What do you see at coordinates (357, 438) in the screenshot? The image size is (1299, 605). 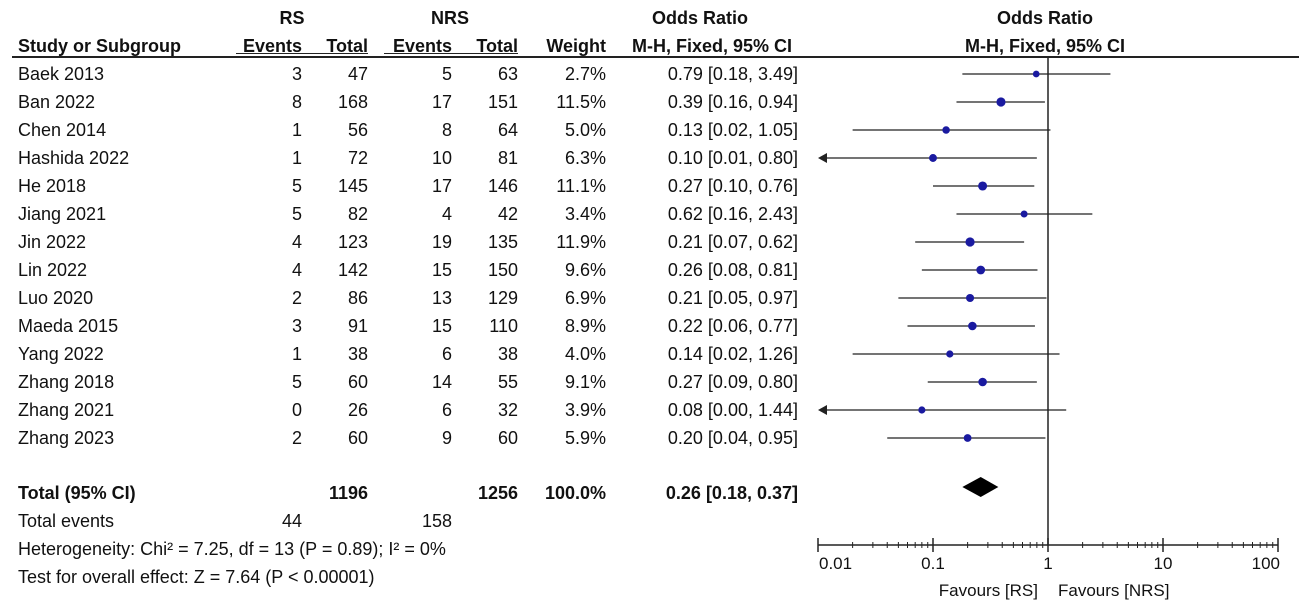 I see `rs-total-cell: 60` at bounding box center [357, 438].